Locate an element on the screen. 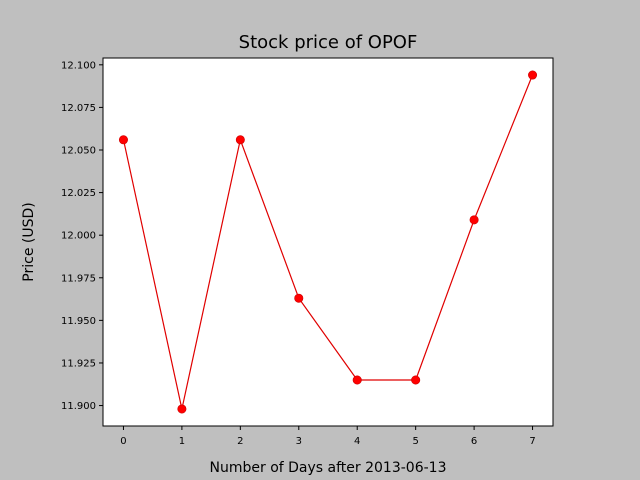 This screenshot has height=480, width=640. y-tick-label: 12.100 is located at coordinates (78, 65).